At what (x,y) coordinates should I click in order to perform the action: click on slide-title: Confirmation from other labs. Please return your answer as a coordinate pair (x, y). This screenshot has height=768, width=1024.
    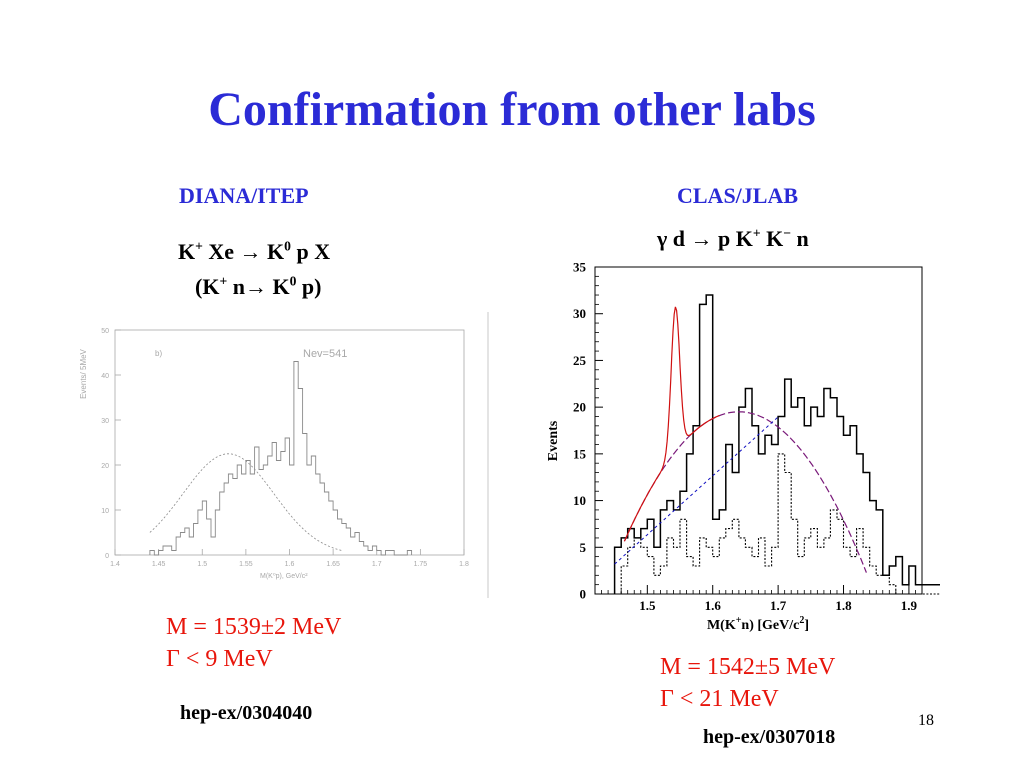
    Looking at the image, I should click on (512, 109).